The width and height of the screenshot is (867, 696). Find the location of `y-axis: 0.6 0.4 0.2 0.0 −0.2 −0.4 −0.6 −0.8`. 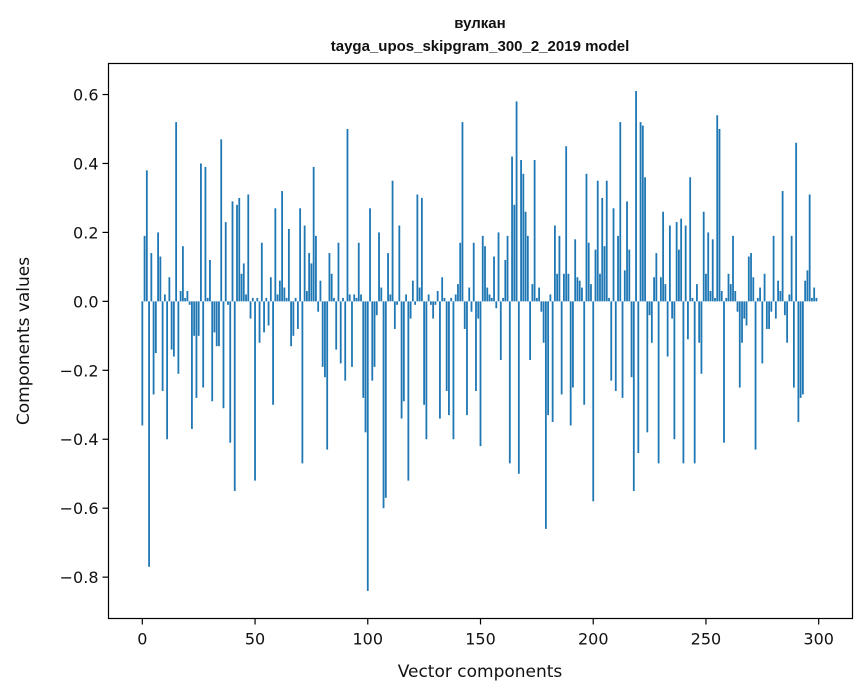

y-axis: 0.6 0.4 0.2 0.0 −0.2 −0.4 −0.6 −0.8 is located at coordinates (84, 336).